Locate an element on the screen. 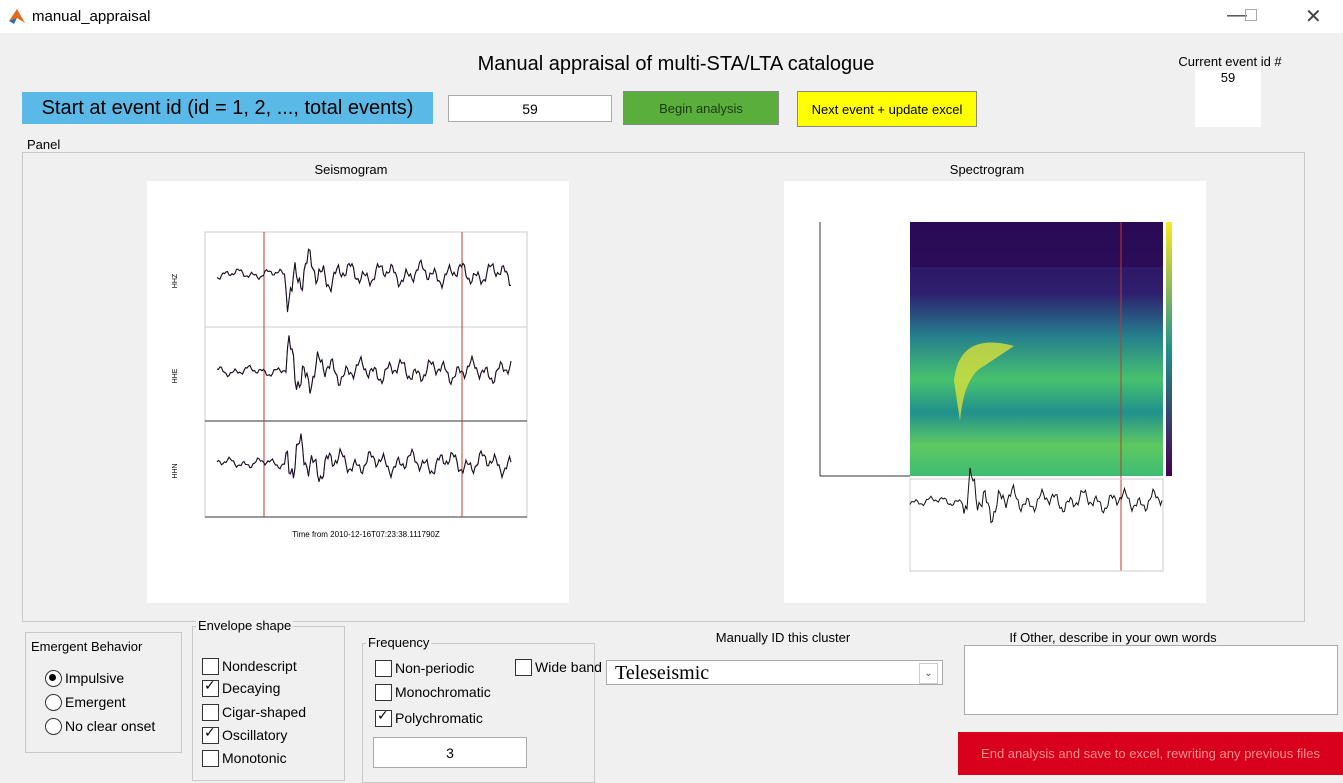 The image size is (1343, 783). other-textbox is located at coordinates (1151, 680).